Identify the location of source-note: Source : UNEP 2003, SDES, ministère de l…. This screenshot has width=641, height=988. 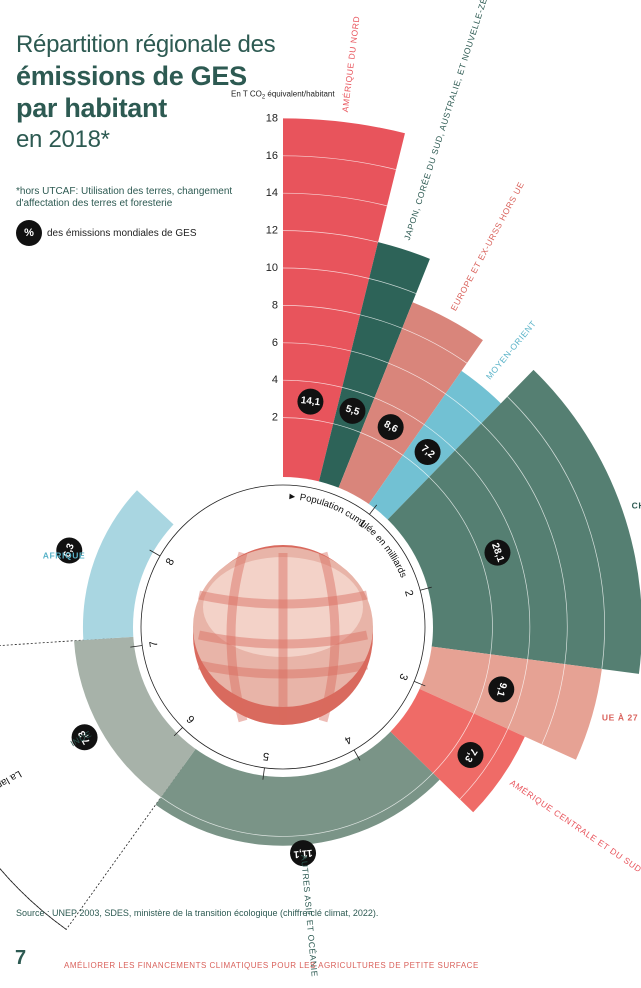
(197, 913).